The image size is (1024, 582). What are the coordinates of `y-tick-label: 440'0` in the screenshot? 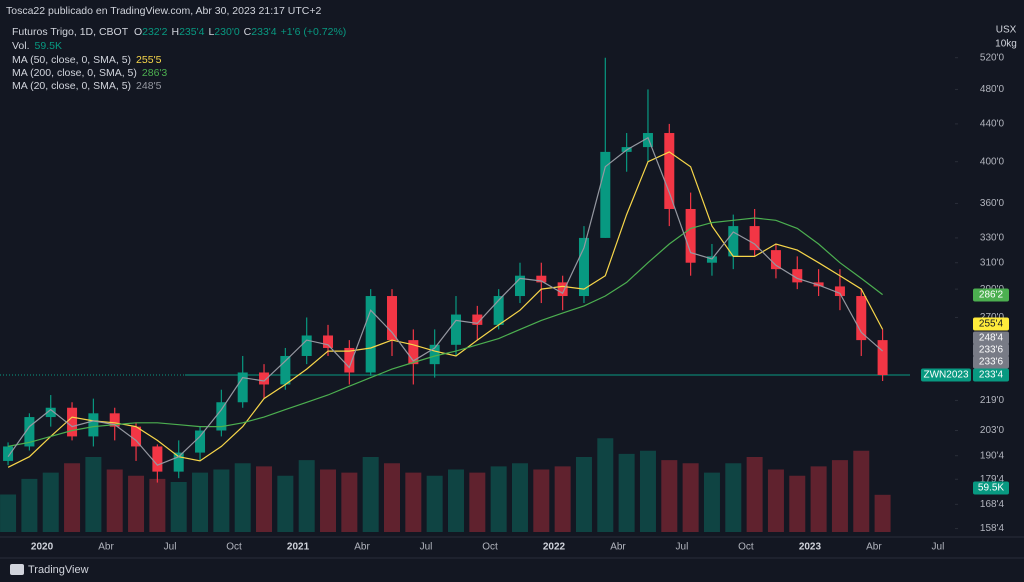 It's located at (992, 124).